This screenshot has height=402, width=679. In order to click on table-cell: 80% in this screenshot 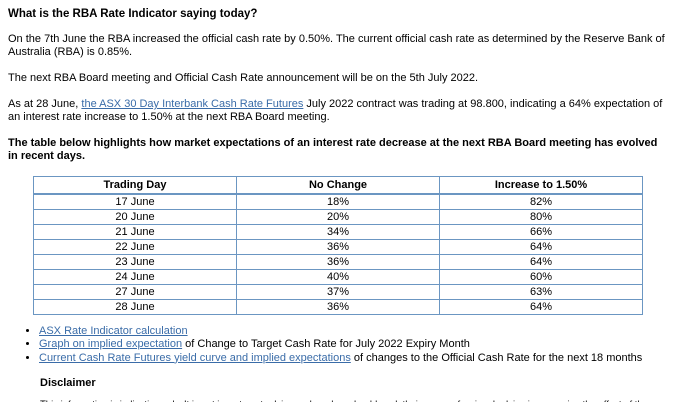, I will do `click(541, 216)`.